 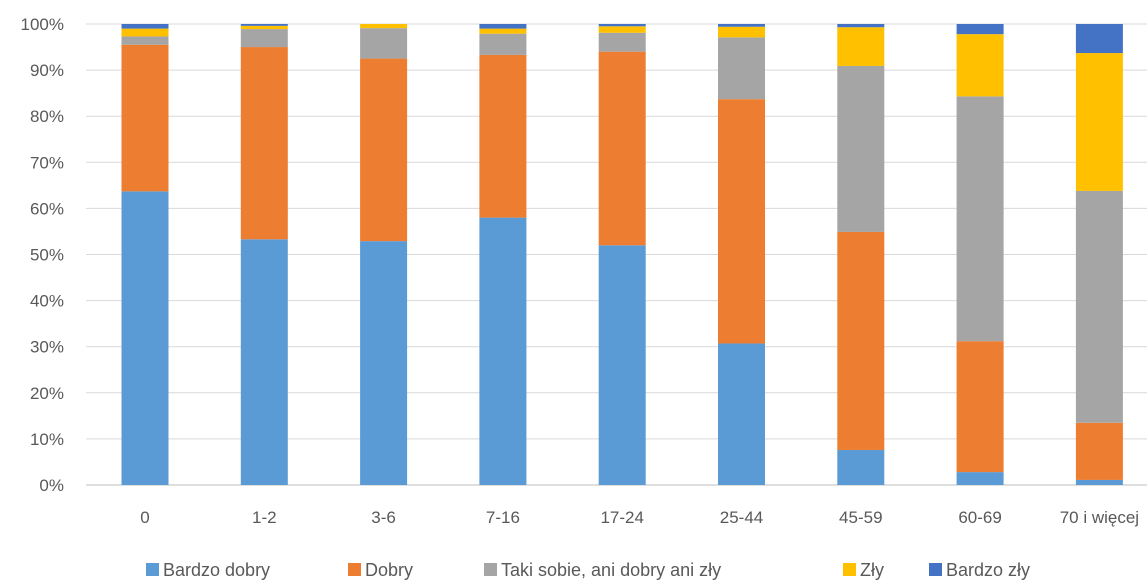 I want to click on y-tick-label: 20%, so click(x=47, y=393).